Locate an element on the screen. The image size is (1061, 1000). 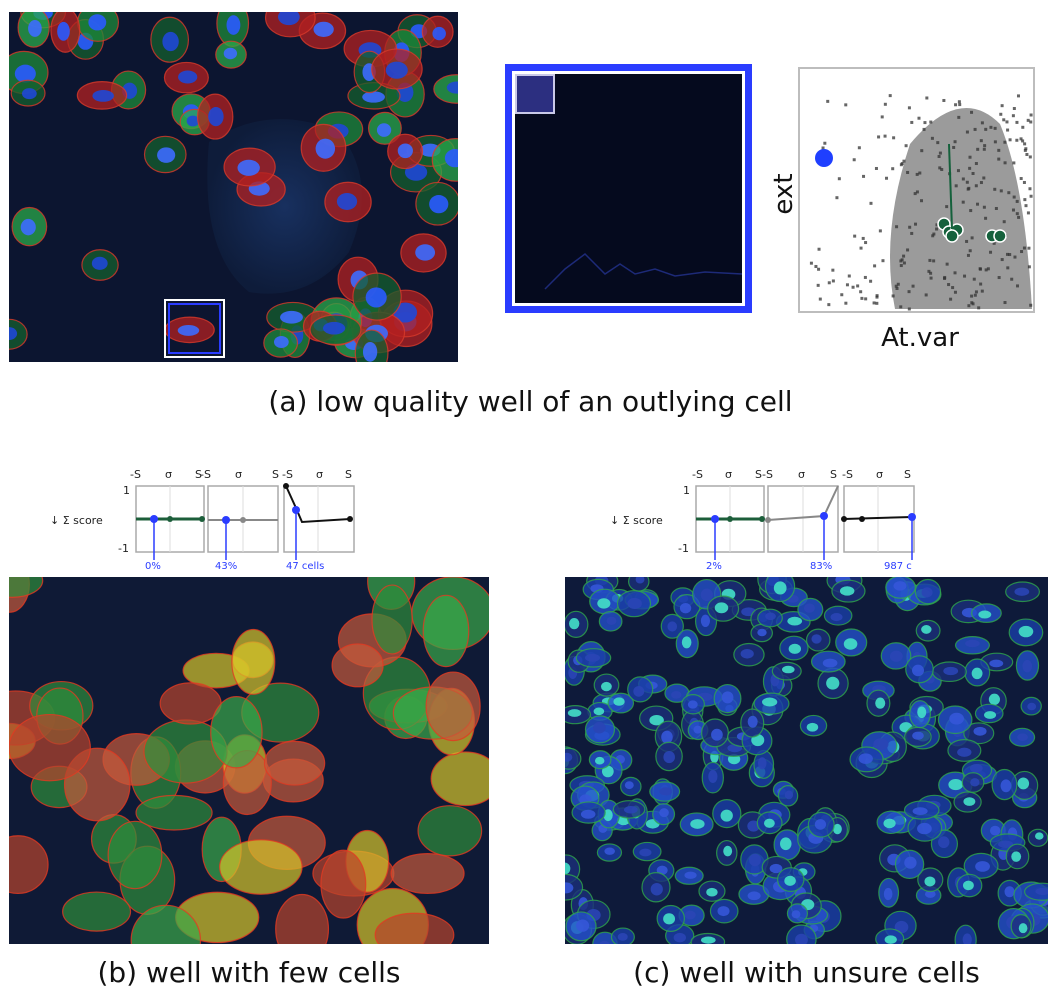
tick-b3-right: S is located at coordinates (348, 474).